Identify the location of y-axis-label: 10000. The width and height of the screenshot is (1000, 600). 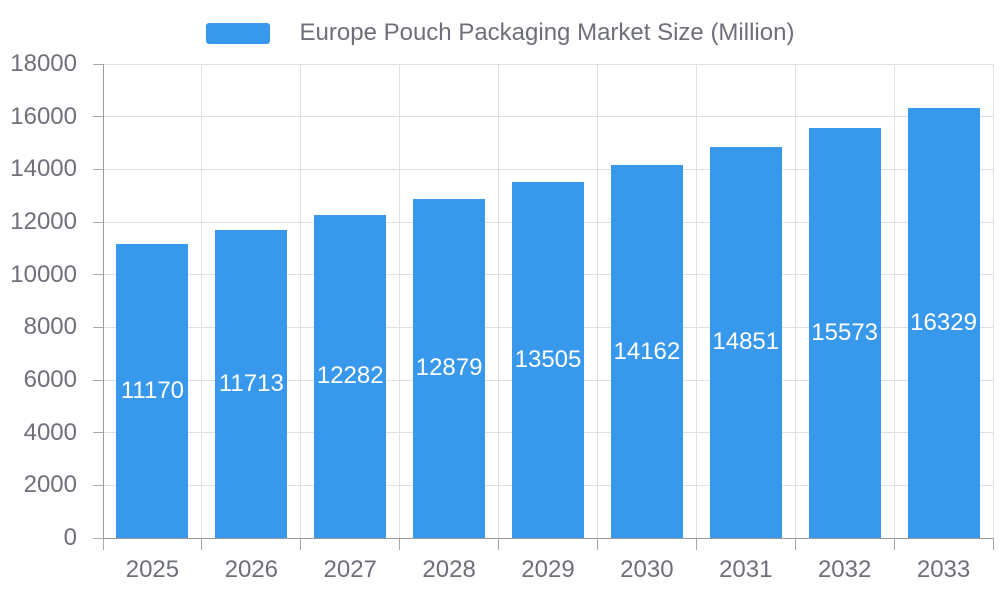
(43, 274).